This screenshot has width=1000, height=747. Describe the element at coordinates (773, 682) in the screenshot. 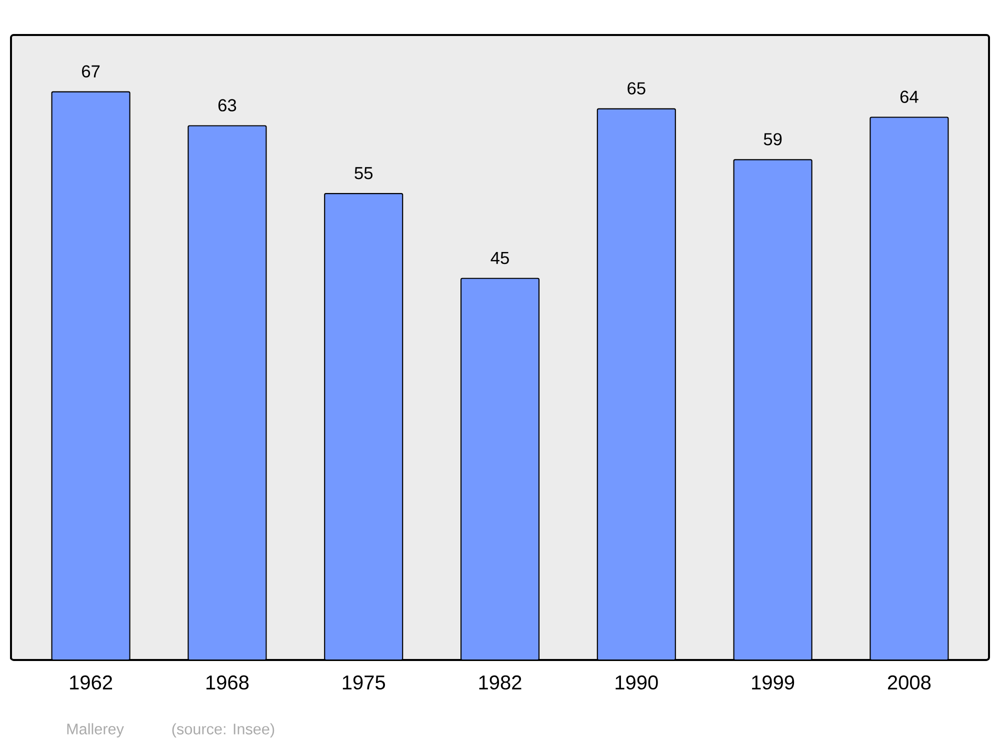

I see `x-tick-label: 1999` at that location.